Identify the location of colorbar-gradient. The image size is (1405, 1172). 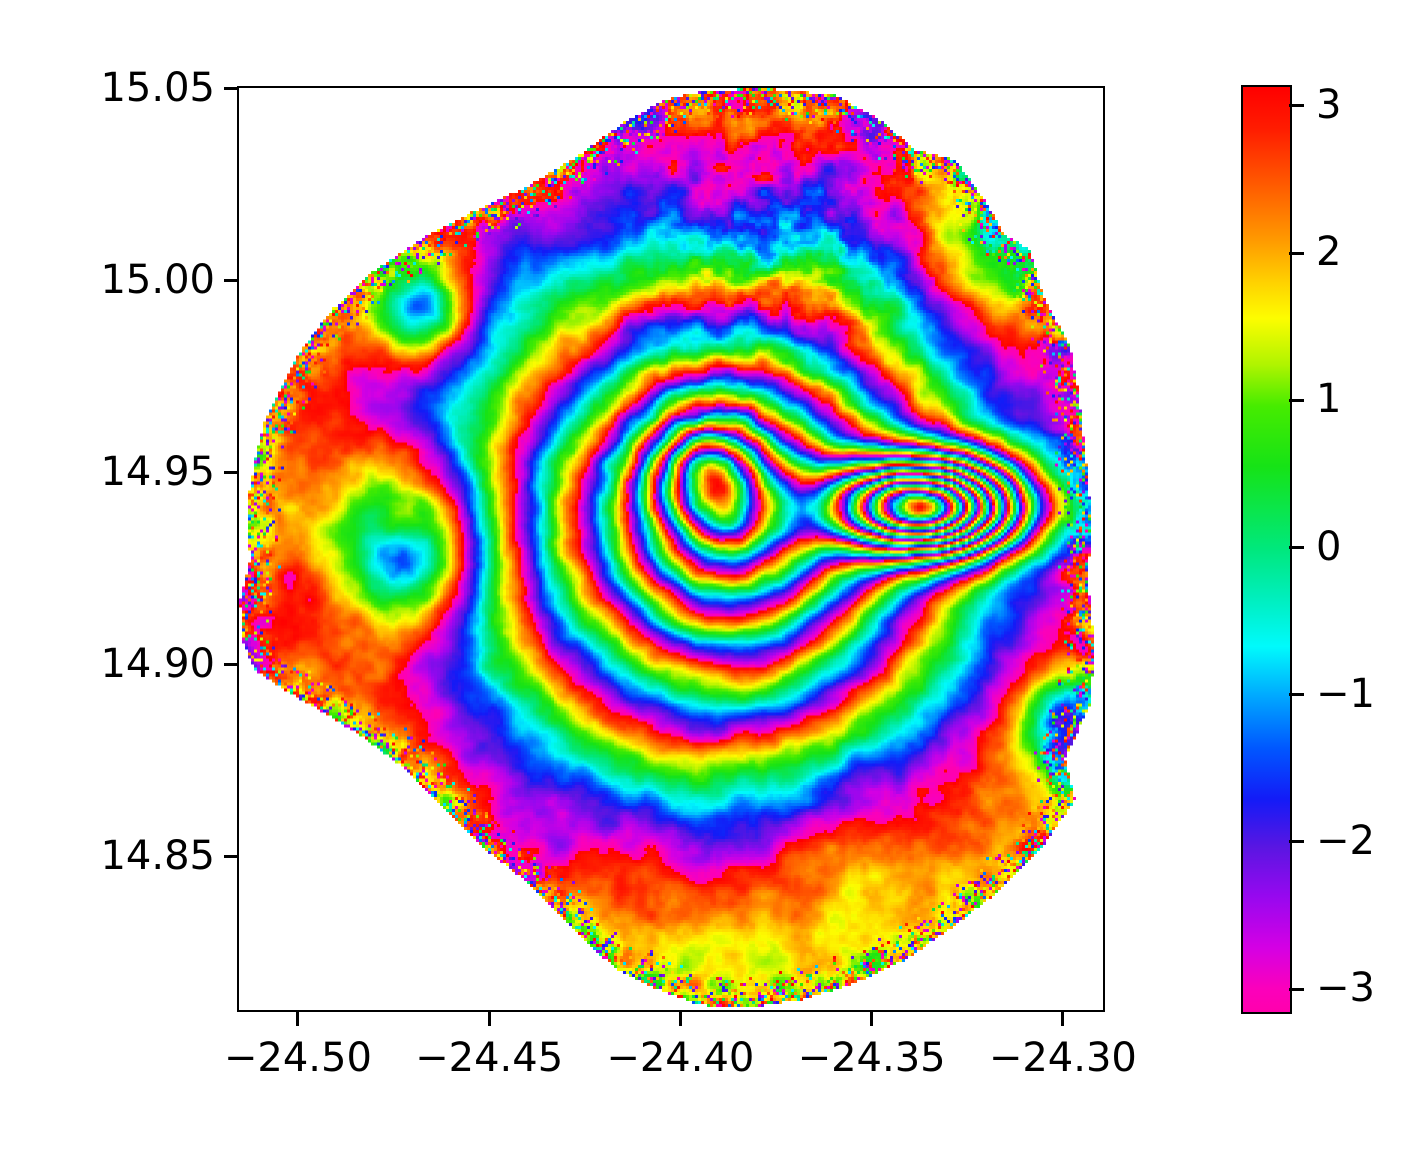
(1266, 549).